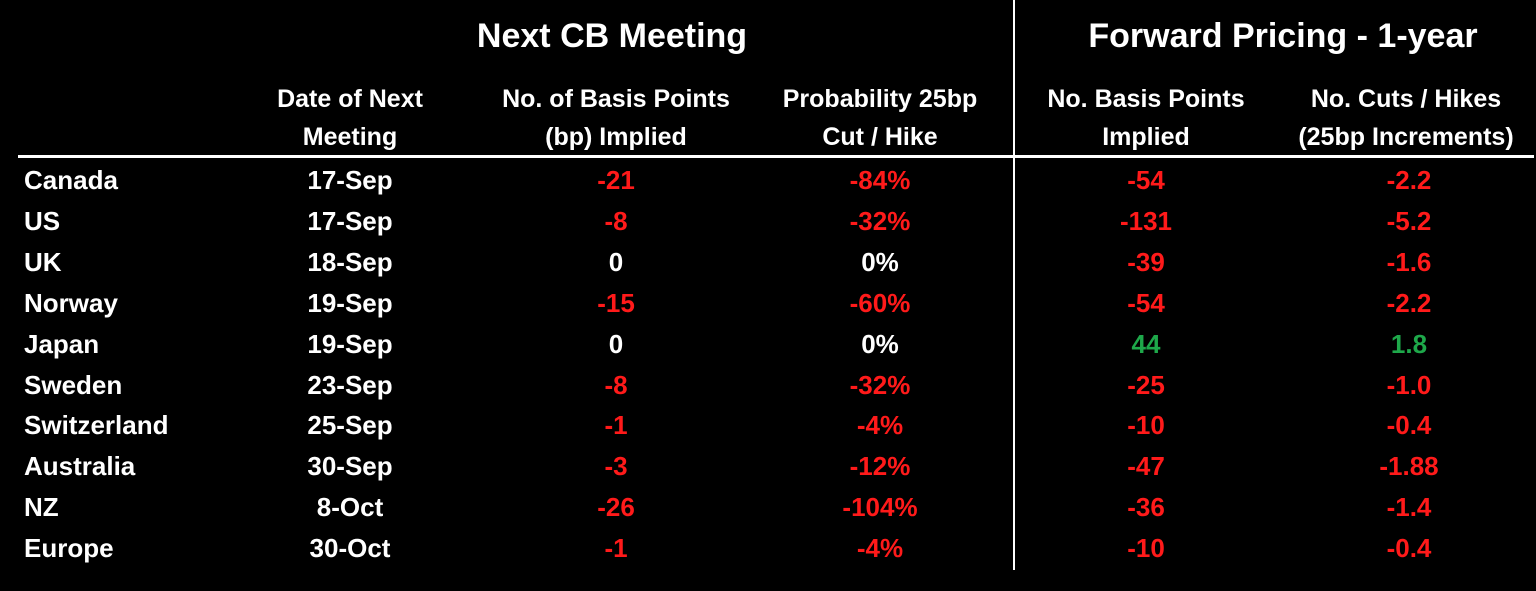  Describe the element at coordinates (43, 261) in the screenshot. I see `country-cell: UK` at that location.